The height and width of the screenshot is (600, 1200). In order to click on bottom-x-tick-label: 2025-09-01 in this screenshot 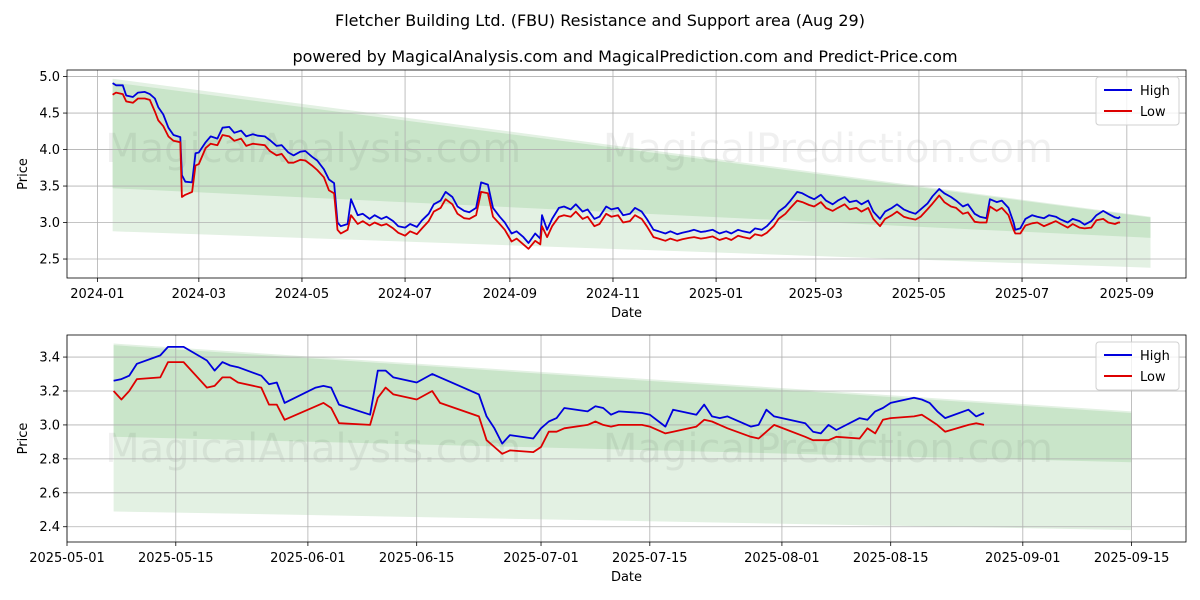, I will do `click(1023, 558)`.